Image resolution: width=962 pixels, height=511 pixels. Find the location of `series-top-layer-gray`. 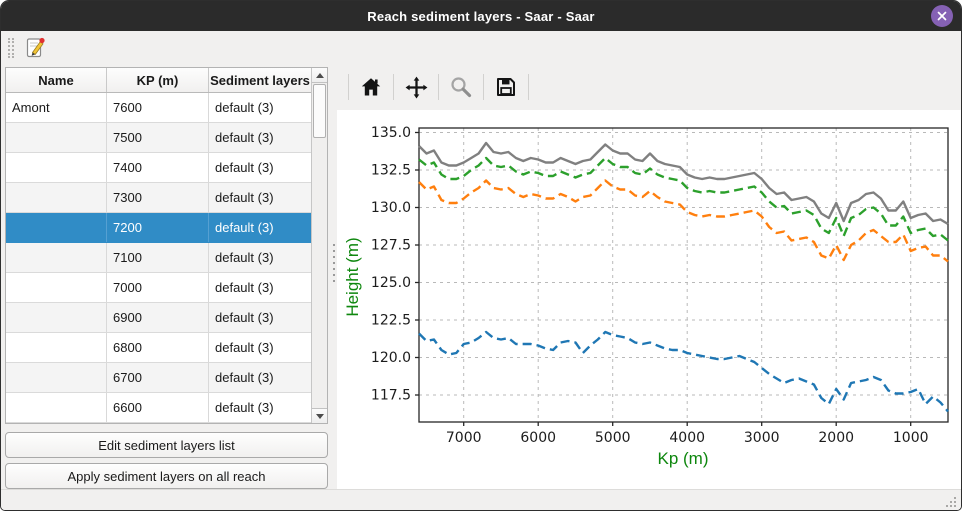

series-top-layer-gray is located at coordinates (683, 183).